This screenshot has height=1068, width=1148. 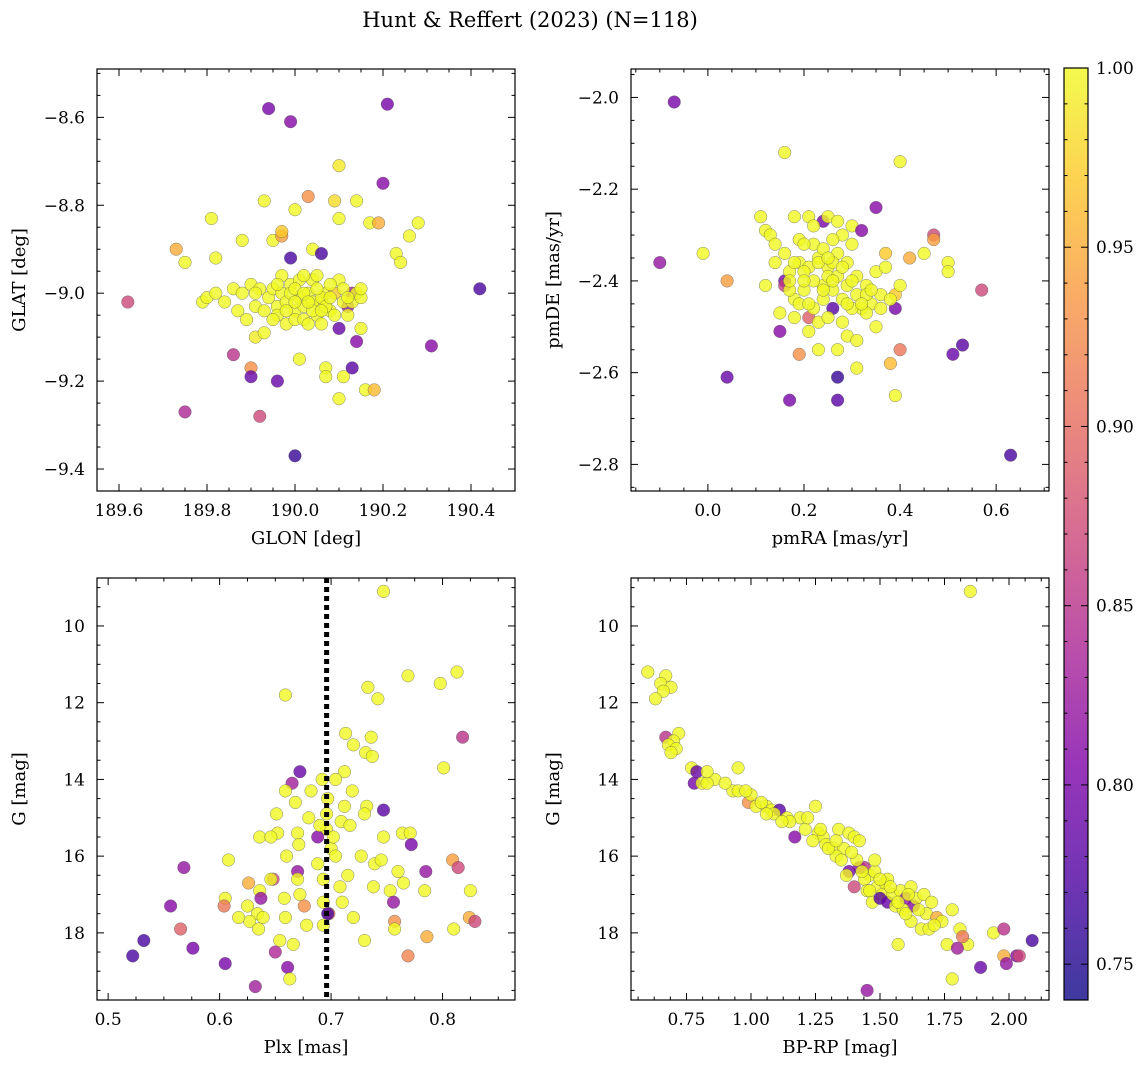 I want to click on x-tick-label: 190.0, so click(x=295, y=511).